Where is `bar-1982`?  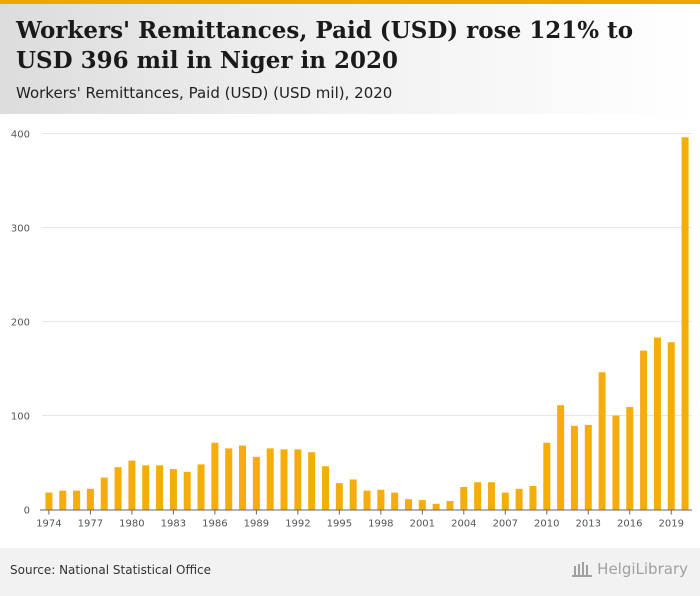 bar-1982 is located at coordinates (160, 487).